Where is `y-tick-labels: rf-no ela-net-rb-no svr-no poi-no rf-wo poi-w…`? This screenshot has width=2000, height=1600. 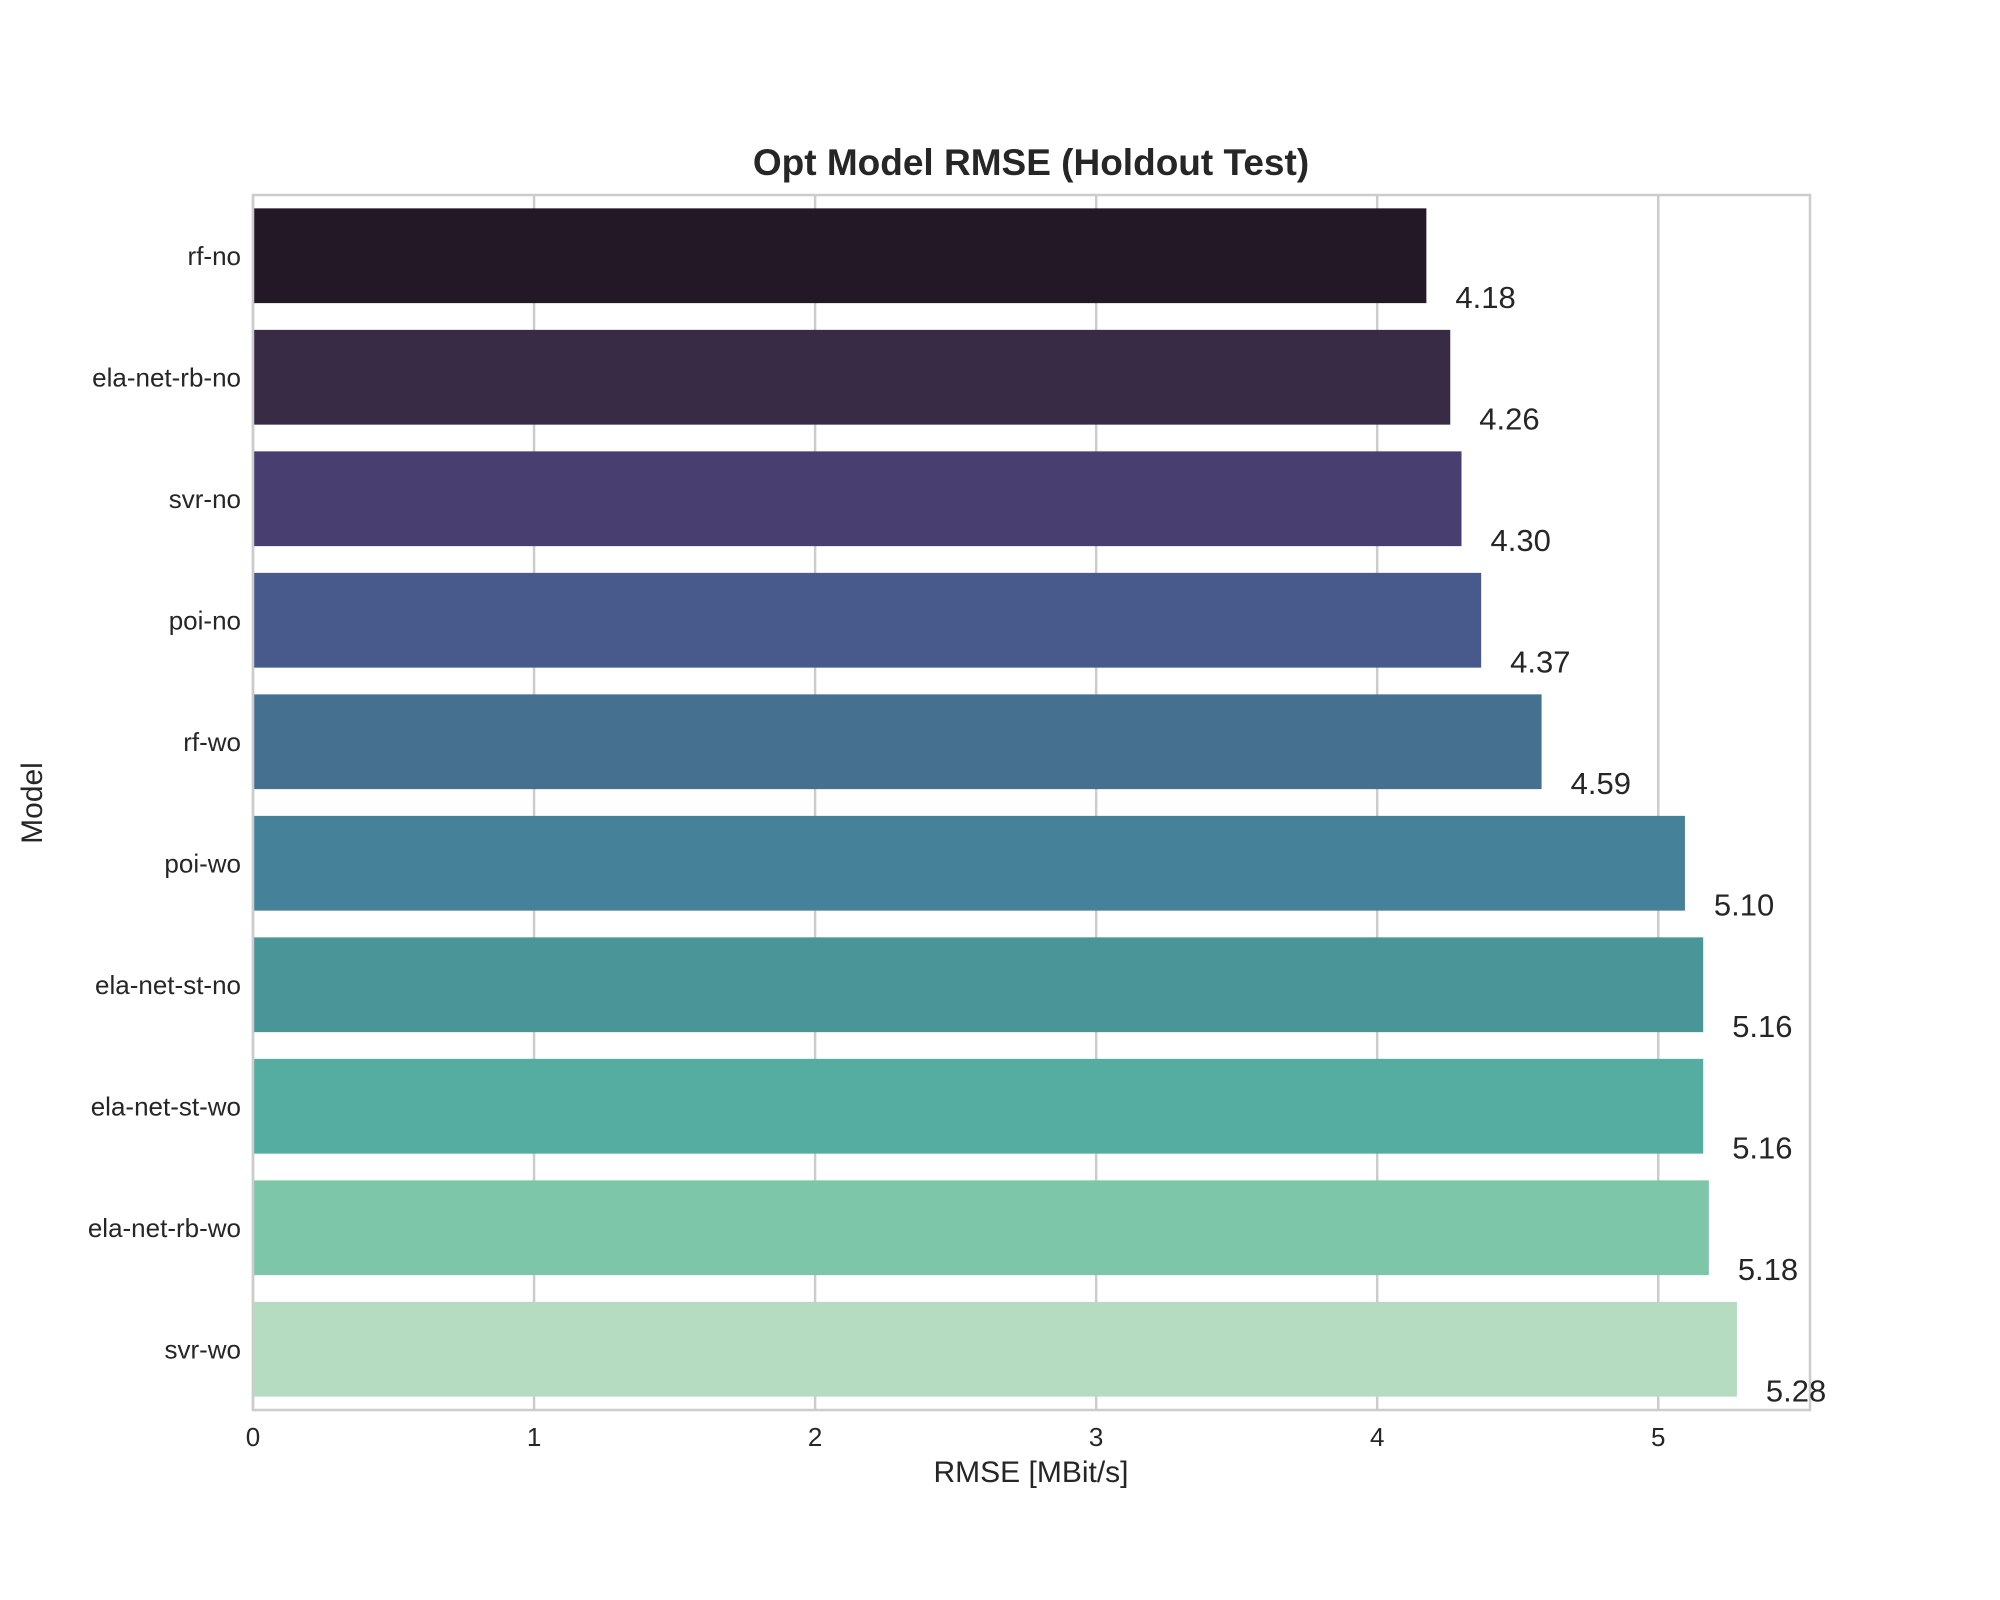 y-tick-labels: rf-no ela-net-rb-no svr-no poi-no rf-wo poi-w… is located at coordinates (164, 803).